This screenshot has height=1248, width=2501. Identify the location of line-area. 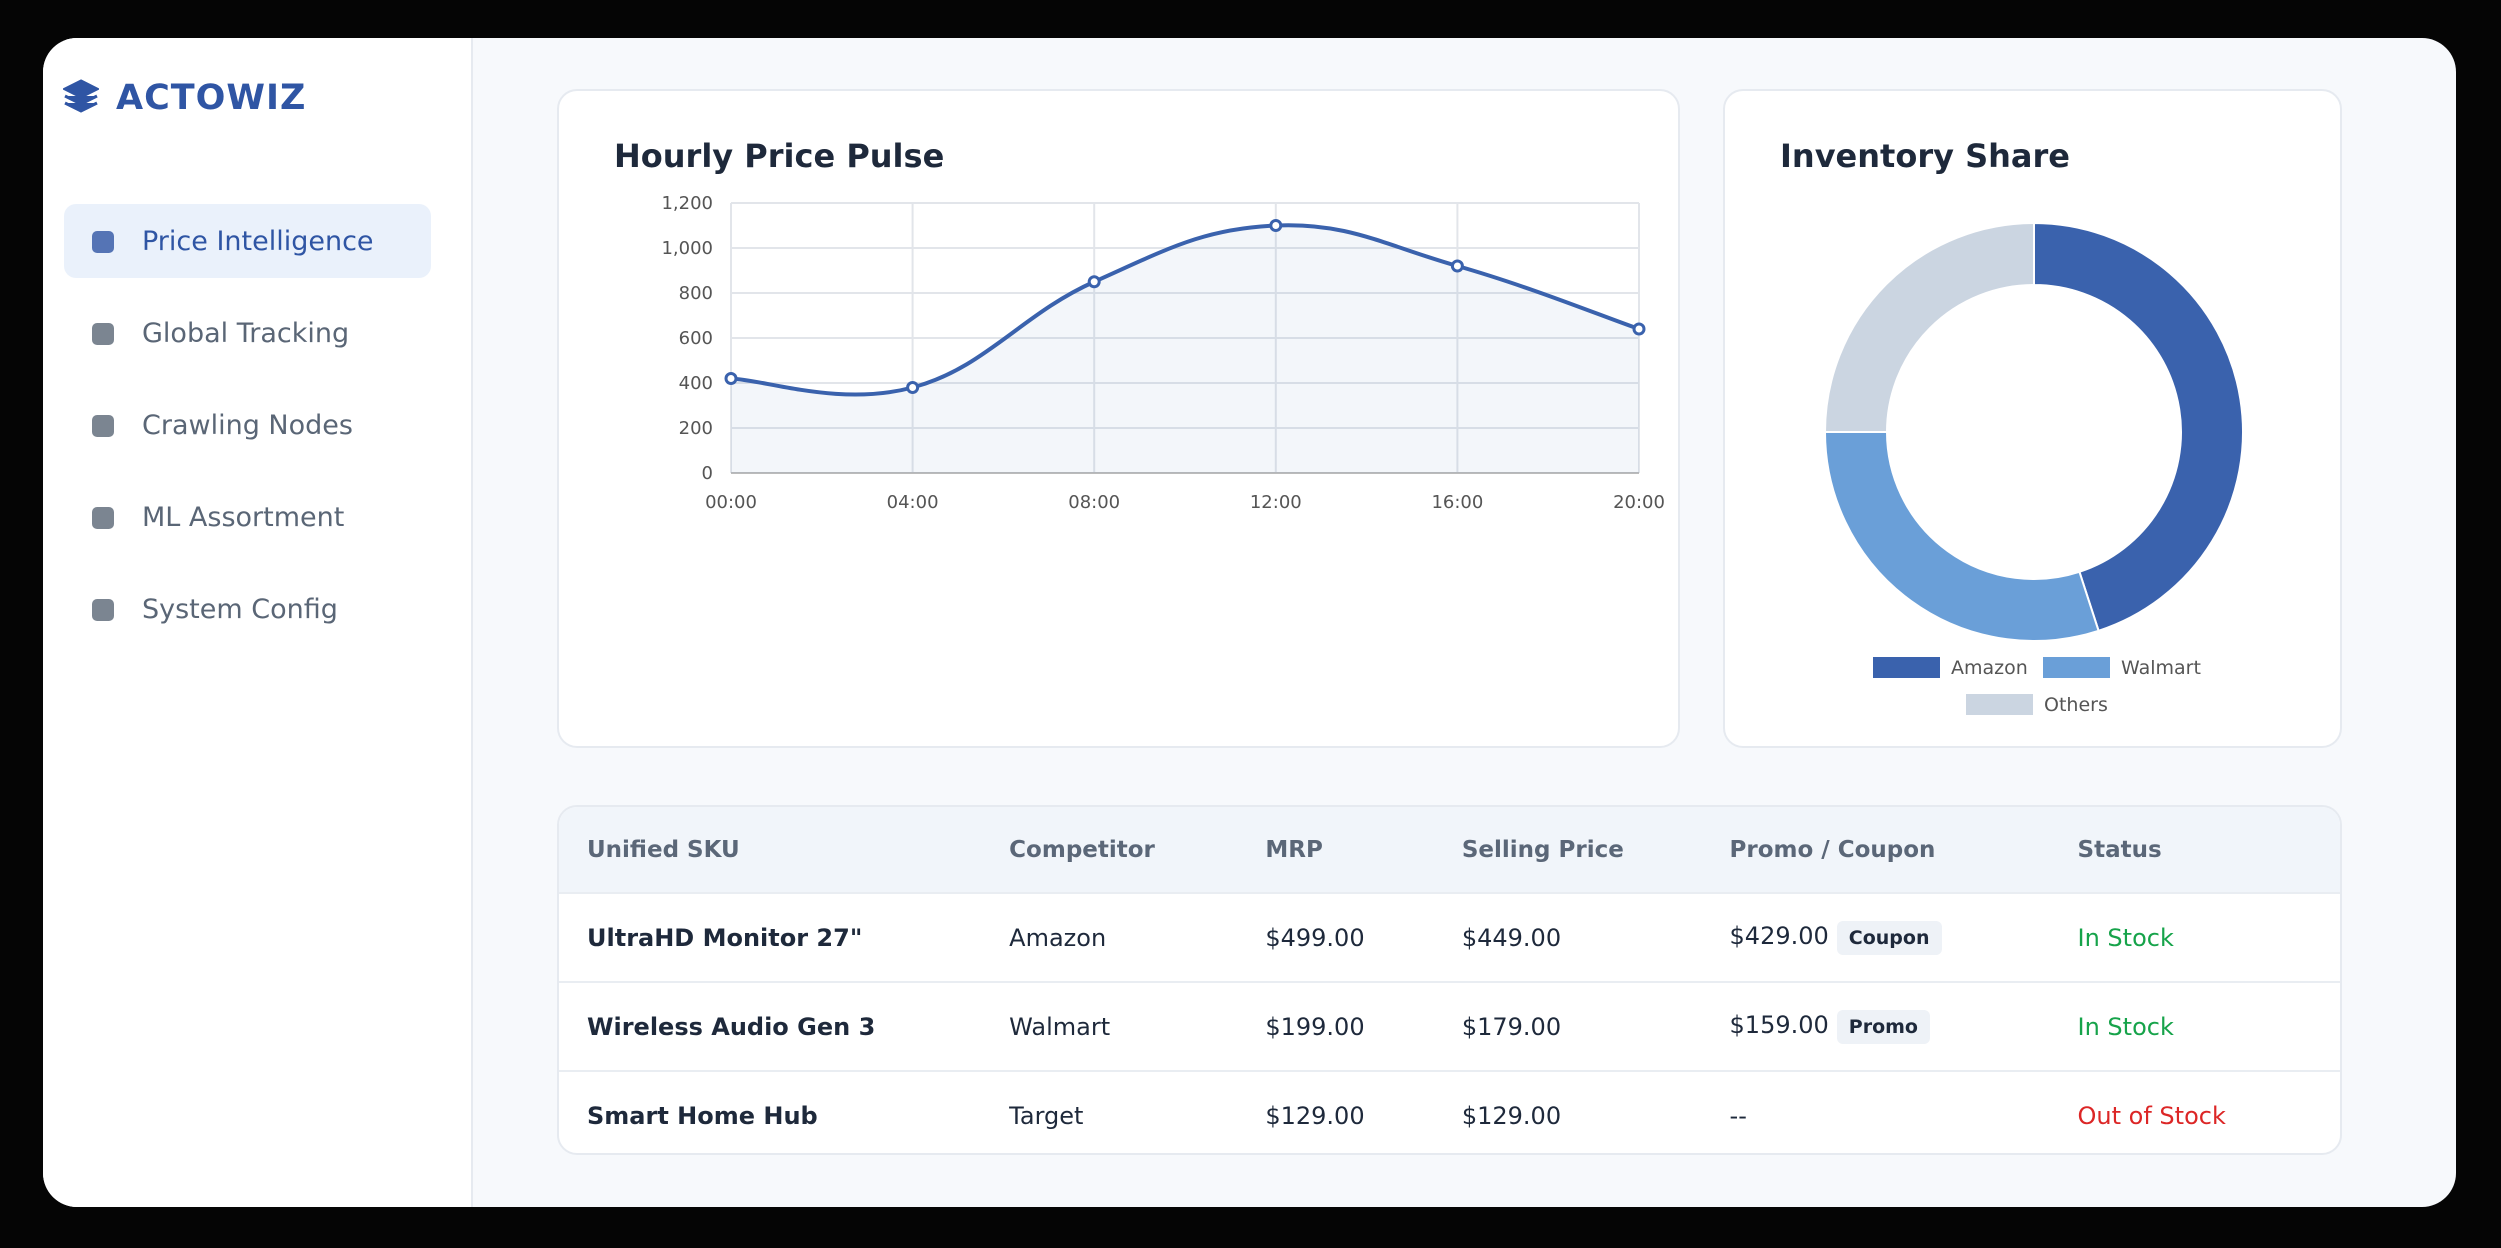
(1185, 349).